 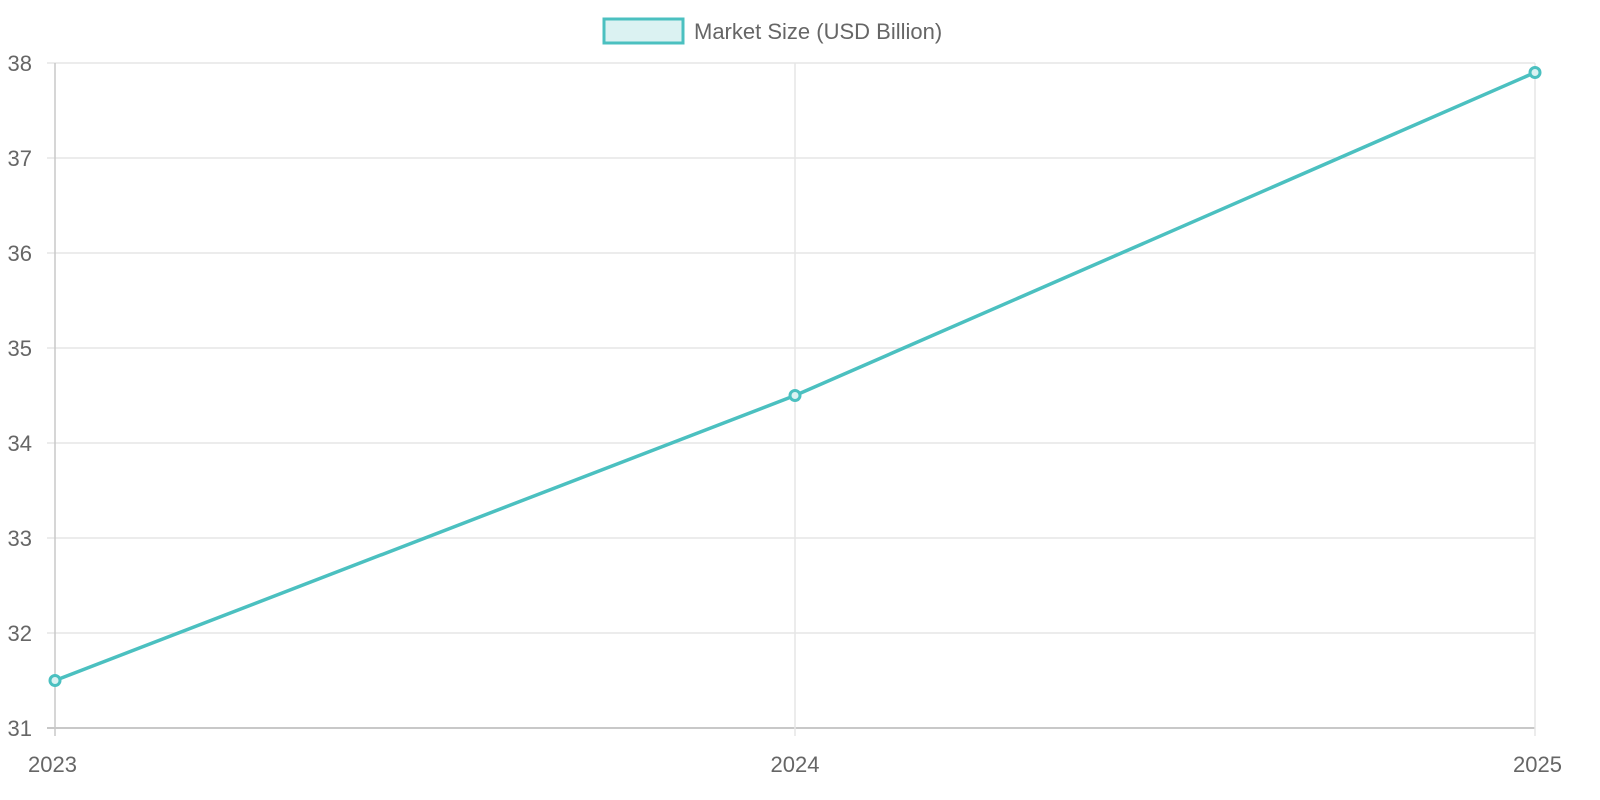 What do you see at coordinates (20, 348) in the screenshot?
I see `y-tick-label: 35` at bounding box center [20, 348].